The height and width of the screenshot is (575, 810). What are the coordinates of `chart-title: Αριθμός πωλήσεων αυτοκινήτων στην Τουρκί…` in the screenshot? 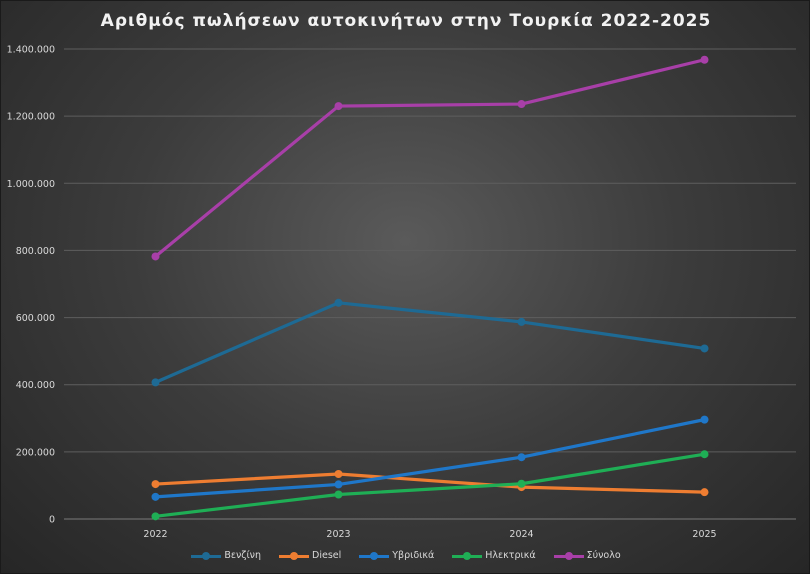 It's located at (406, 21).